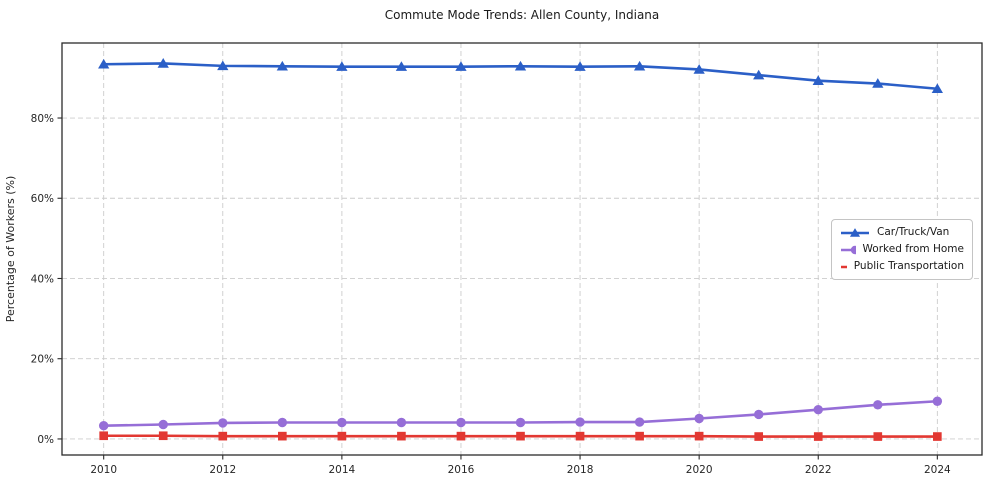 The height and width of the screenshot is (490, 990). Describe the element at coordinates (45, 440) in the screenshot. I see `y-tick-label: 0%` at that location.